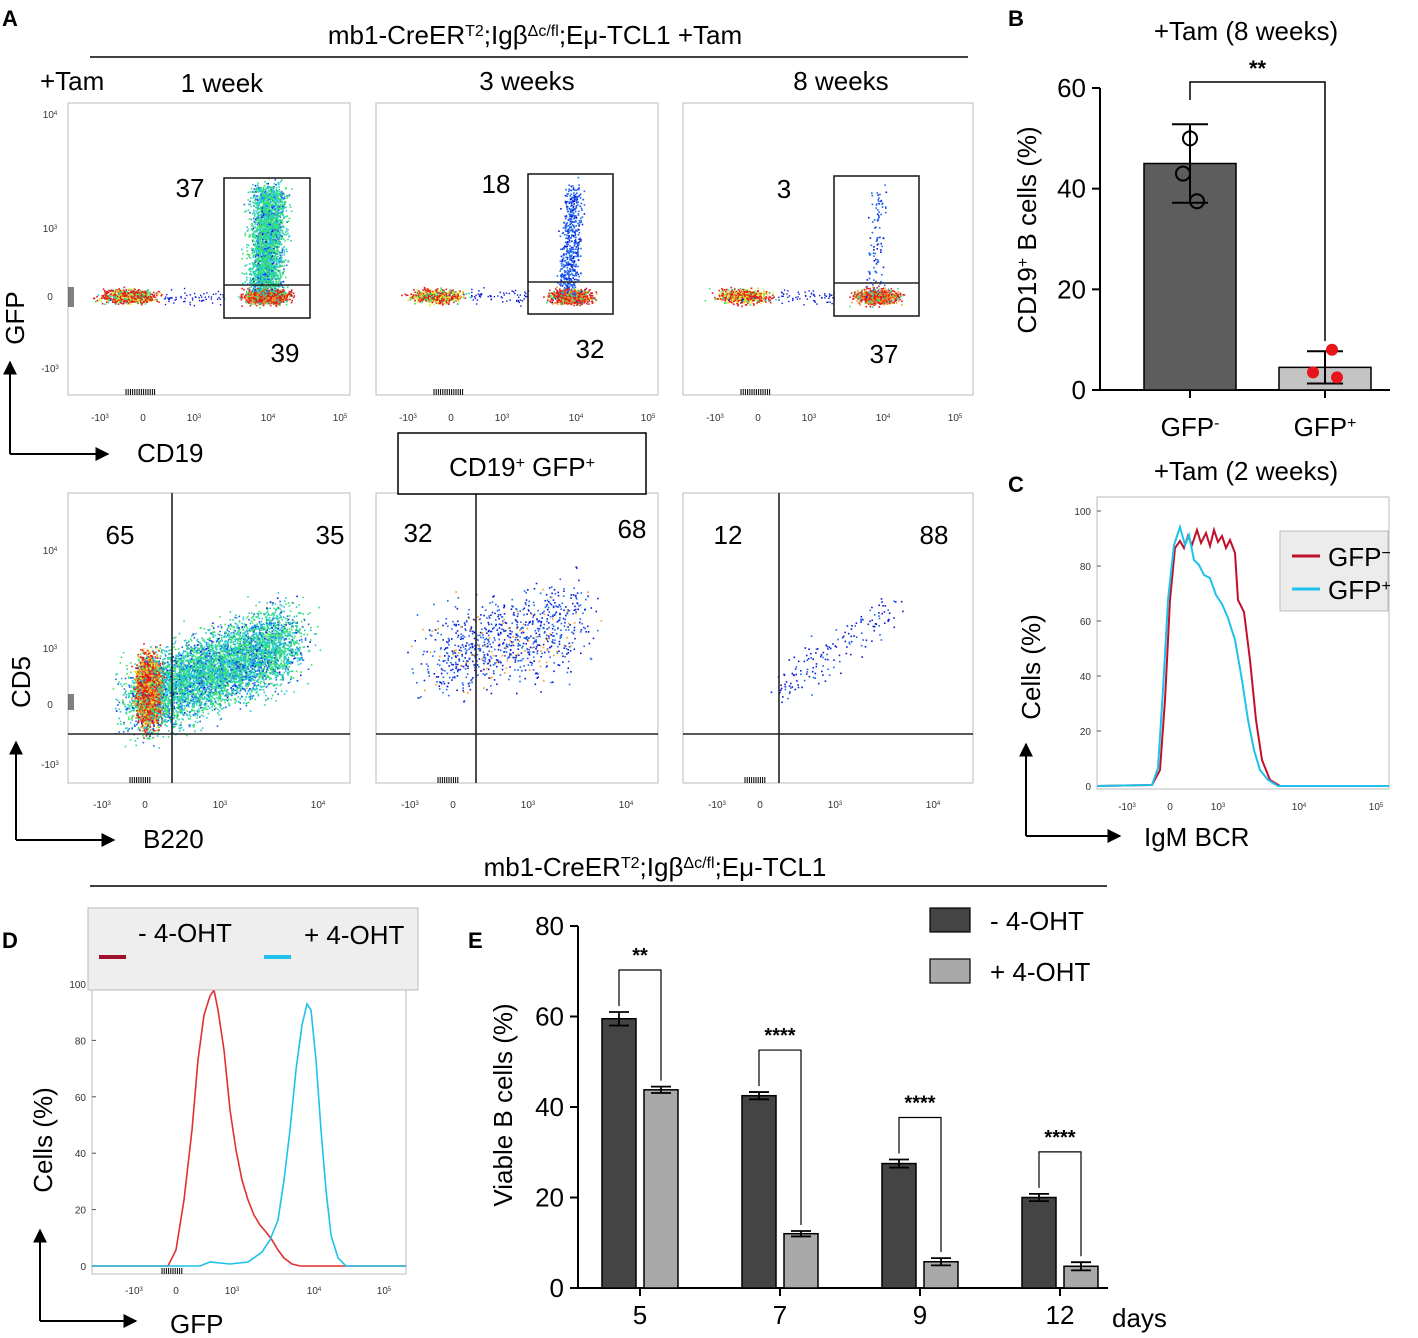 This screenshot has width=1418, height=1338. What do you see at coordinates (10, 940) in the screenshot?
I see `panel-letter-d: D` at bounding box center [10, 940].